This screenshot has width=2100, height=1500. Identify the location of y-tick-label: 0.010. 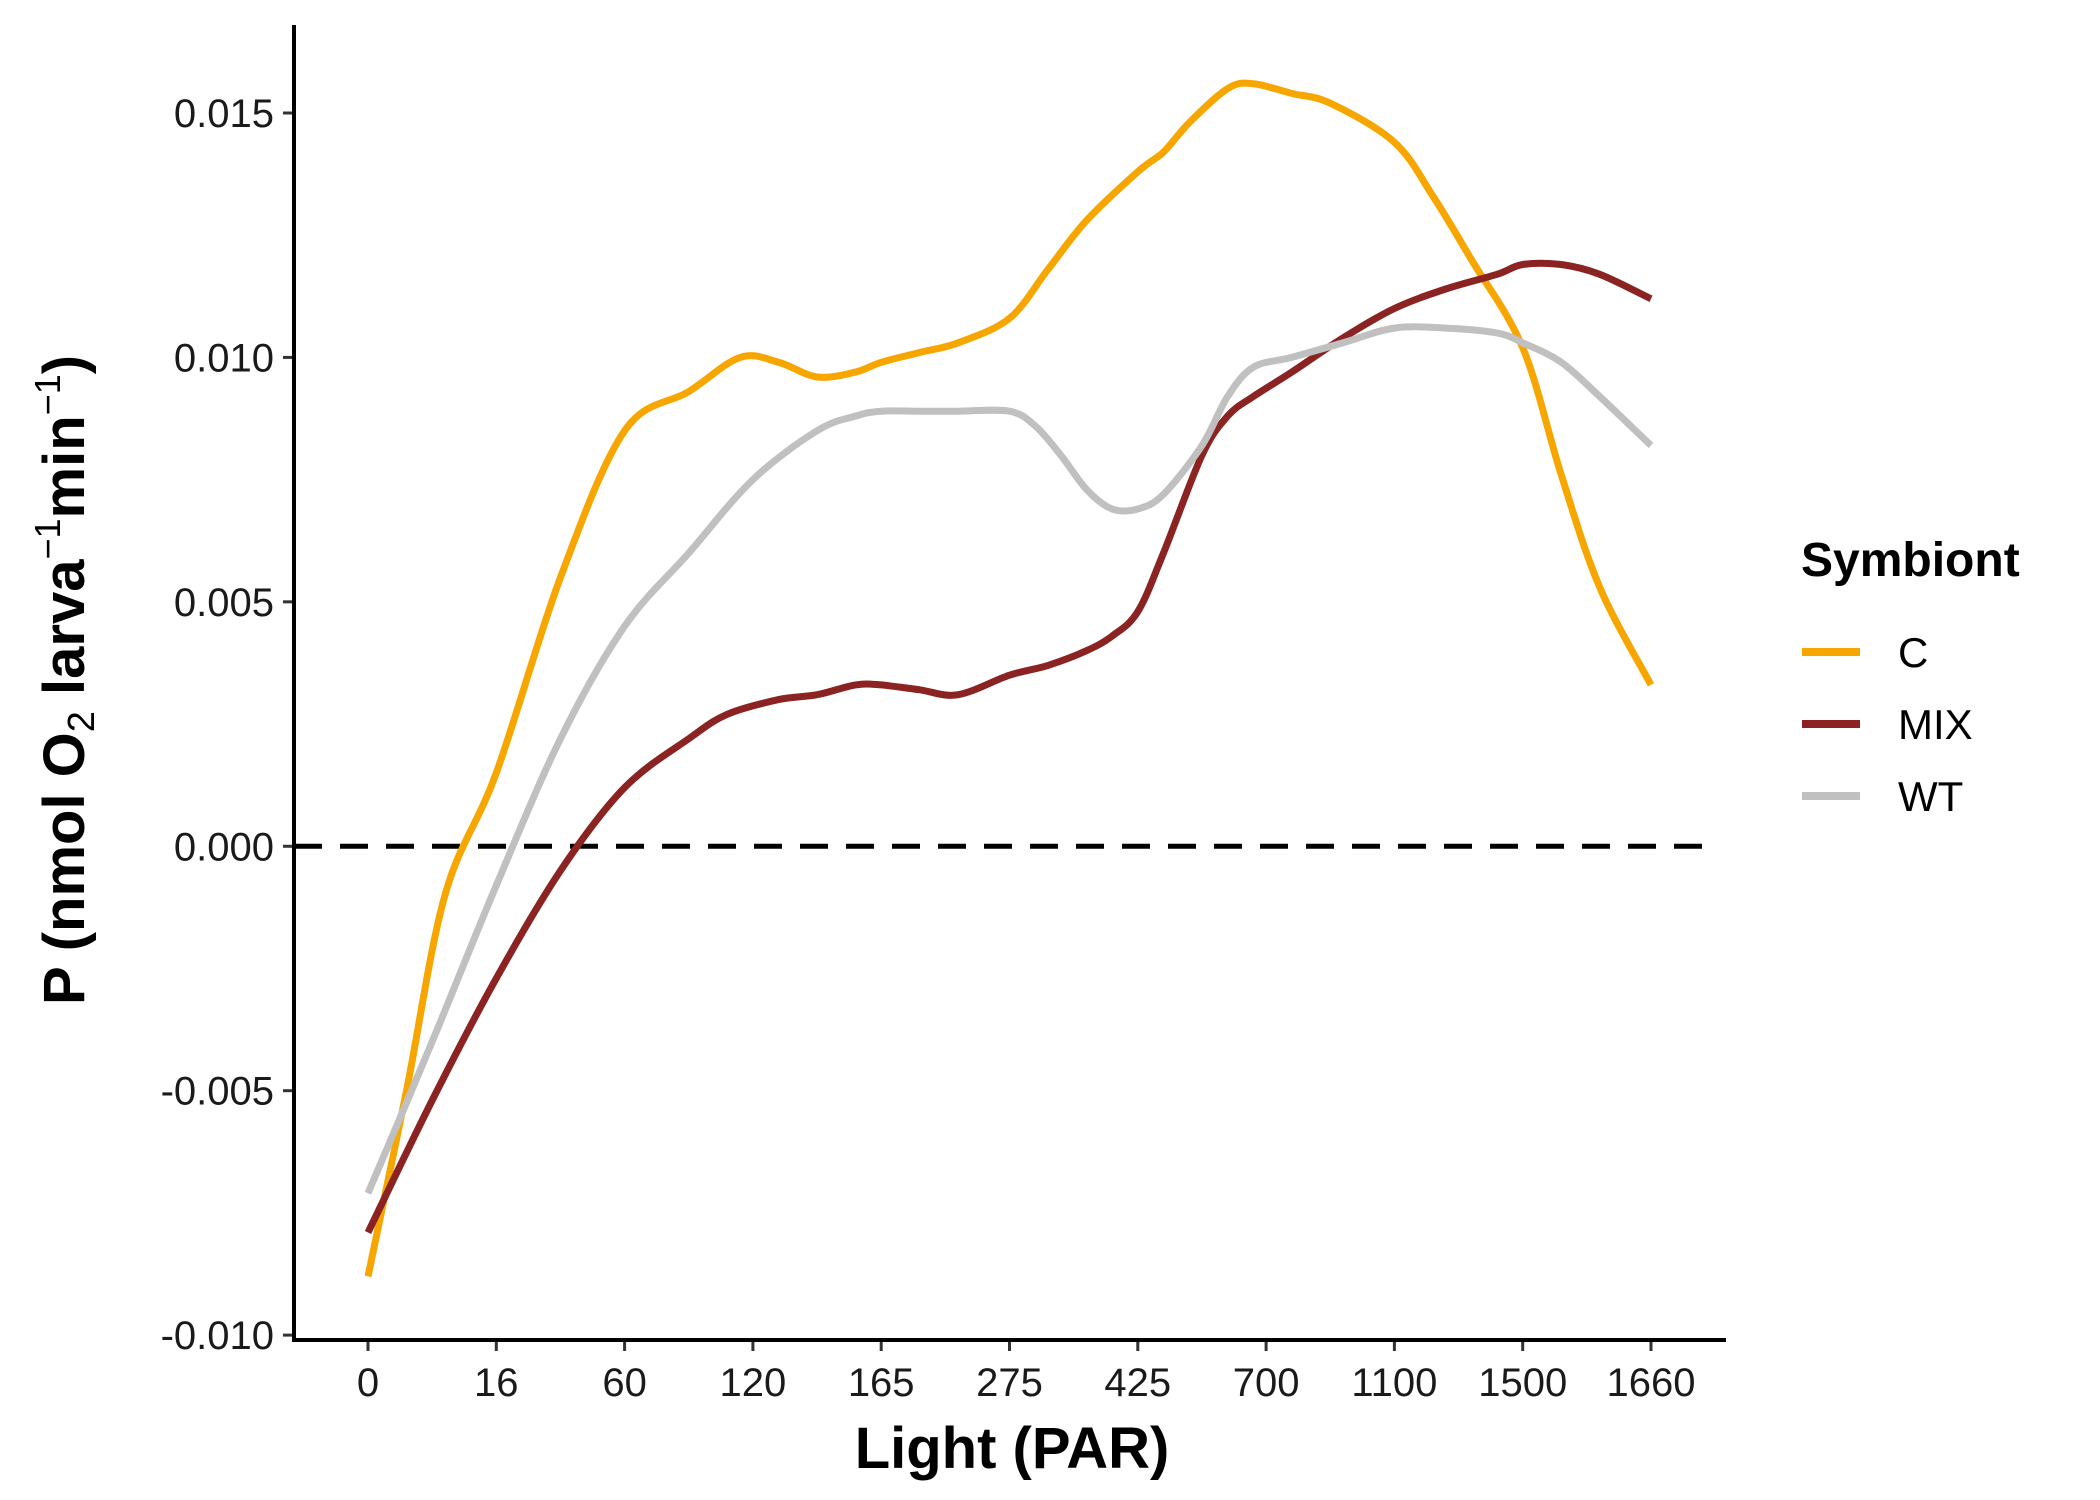
(224, 358).